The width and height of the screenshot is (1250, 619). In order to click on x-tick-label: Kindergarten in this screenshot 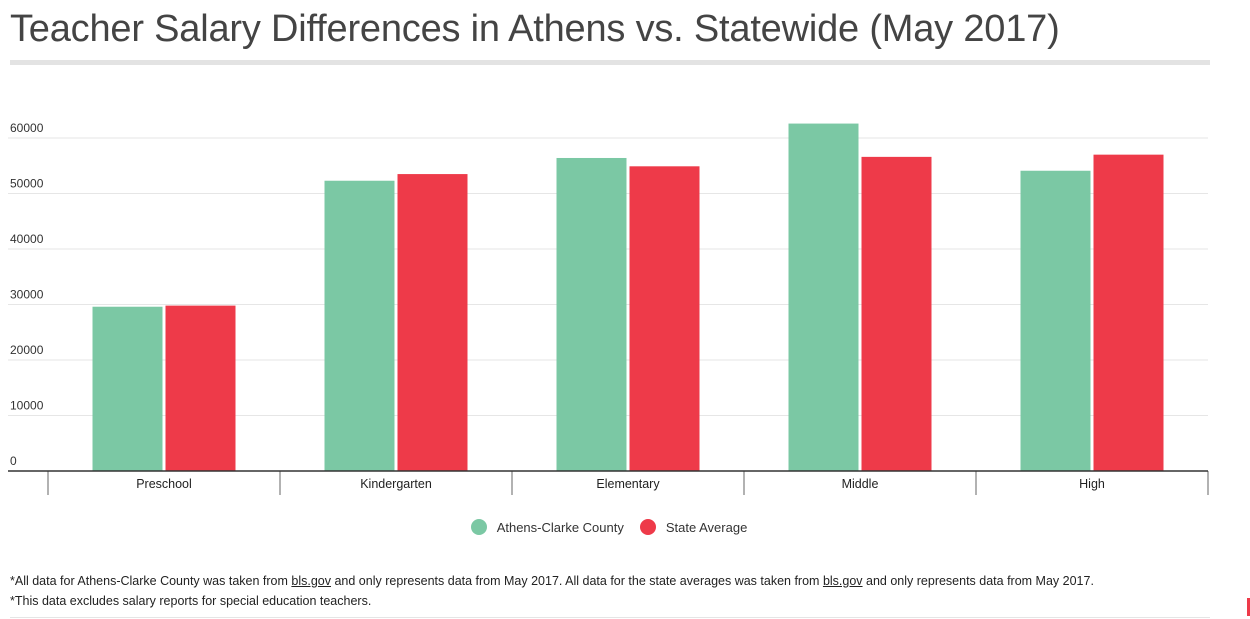, I will do `click(396, 484)`.